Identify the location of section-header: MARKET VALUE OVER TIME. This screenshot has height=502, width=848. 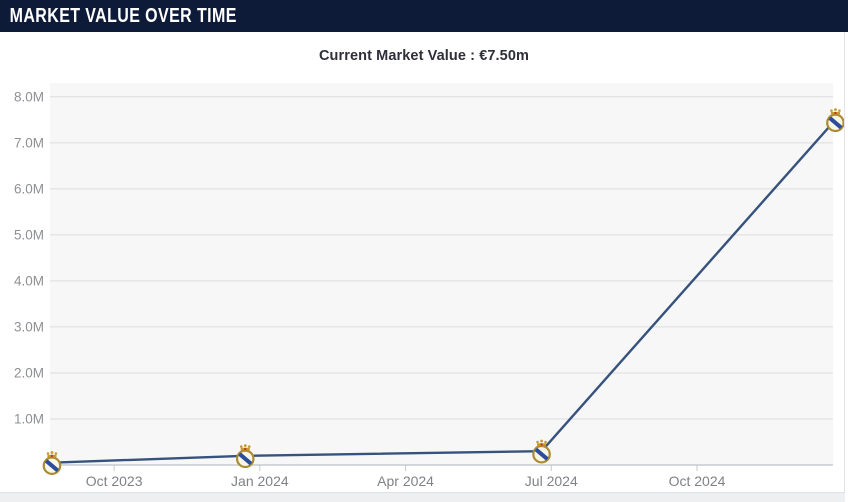
(424, 16).